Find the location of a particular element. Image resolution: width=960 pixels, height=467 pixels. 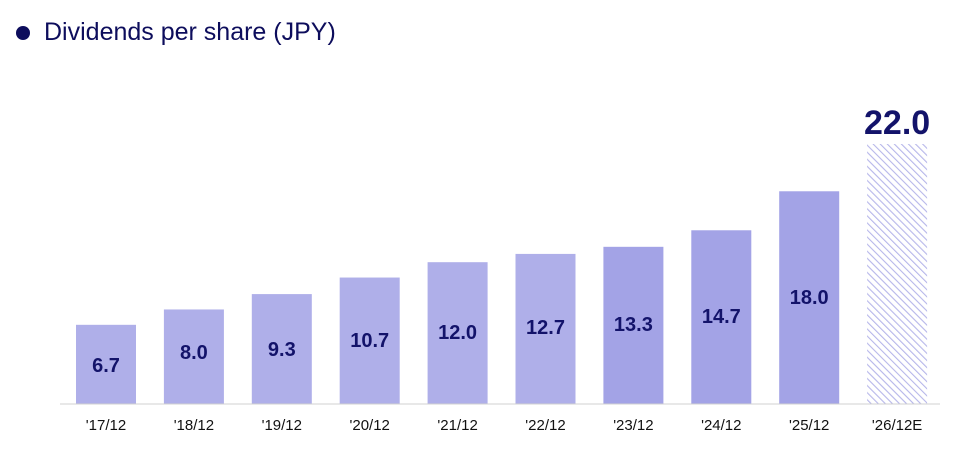

x-tick-label: '18/12 is located at coordinates (194, 425).